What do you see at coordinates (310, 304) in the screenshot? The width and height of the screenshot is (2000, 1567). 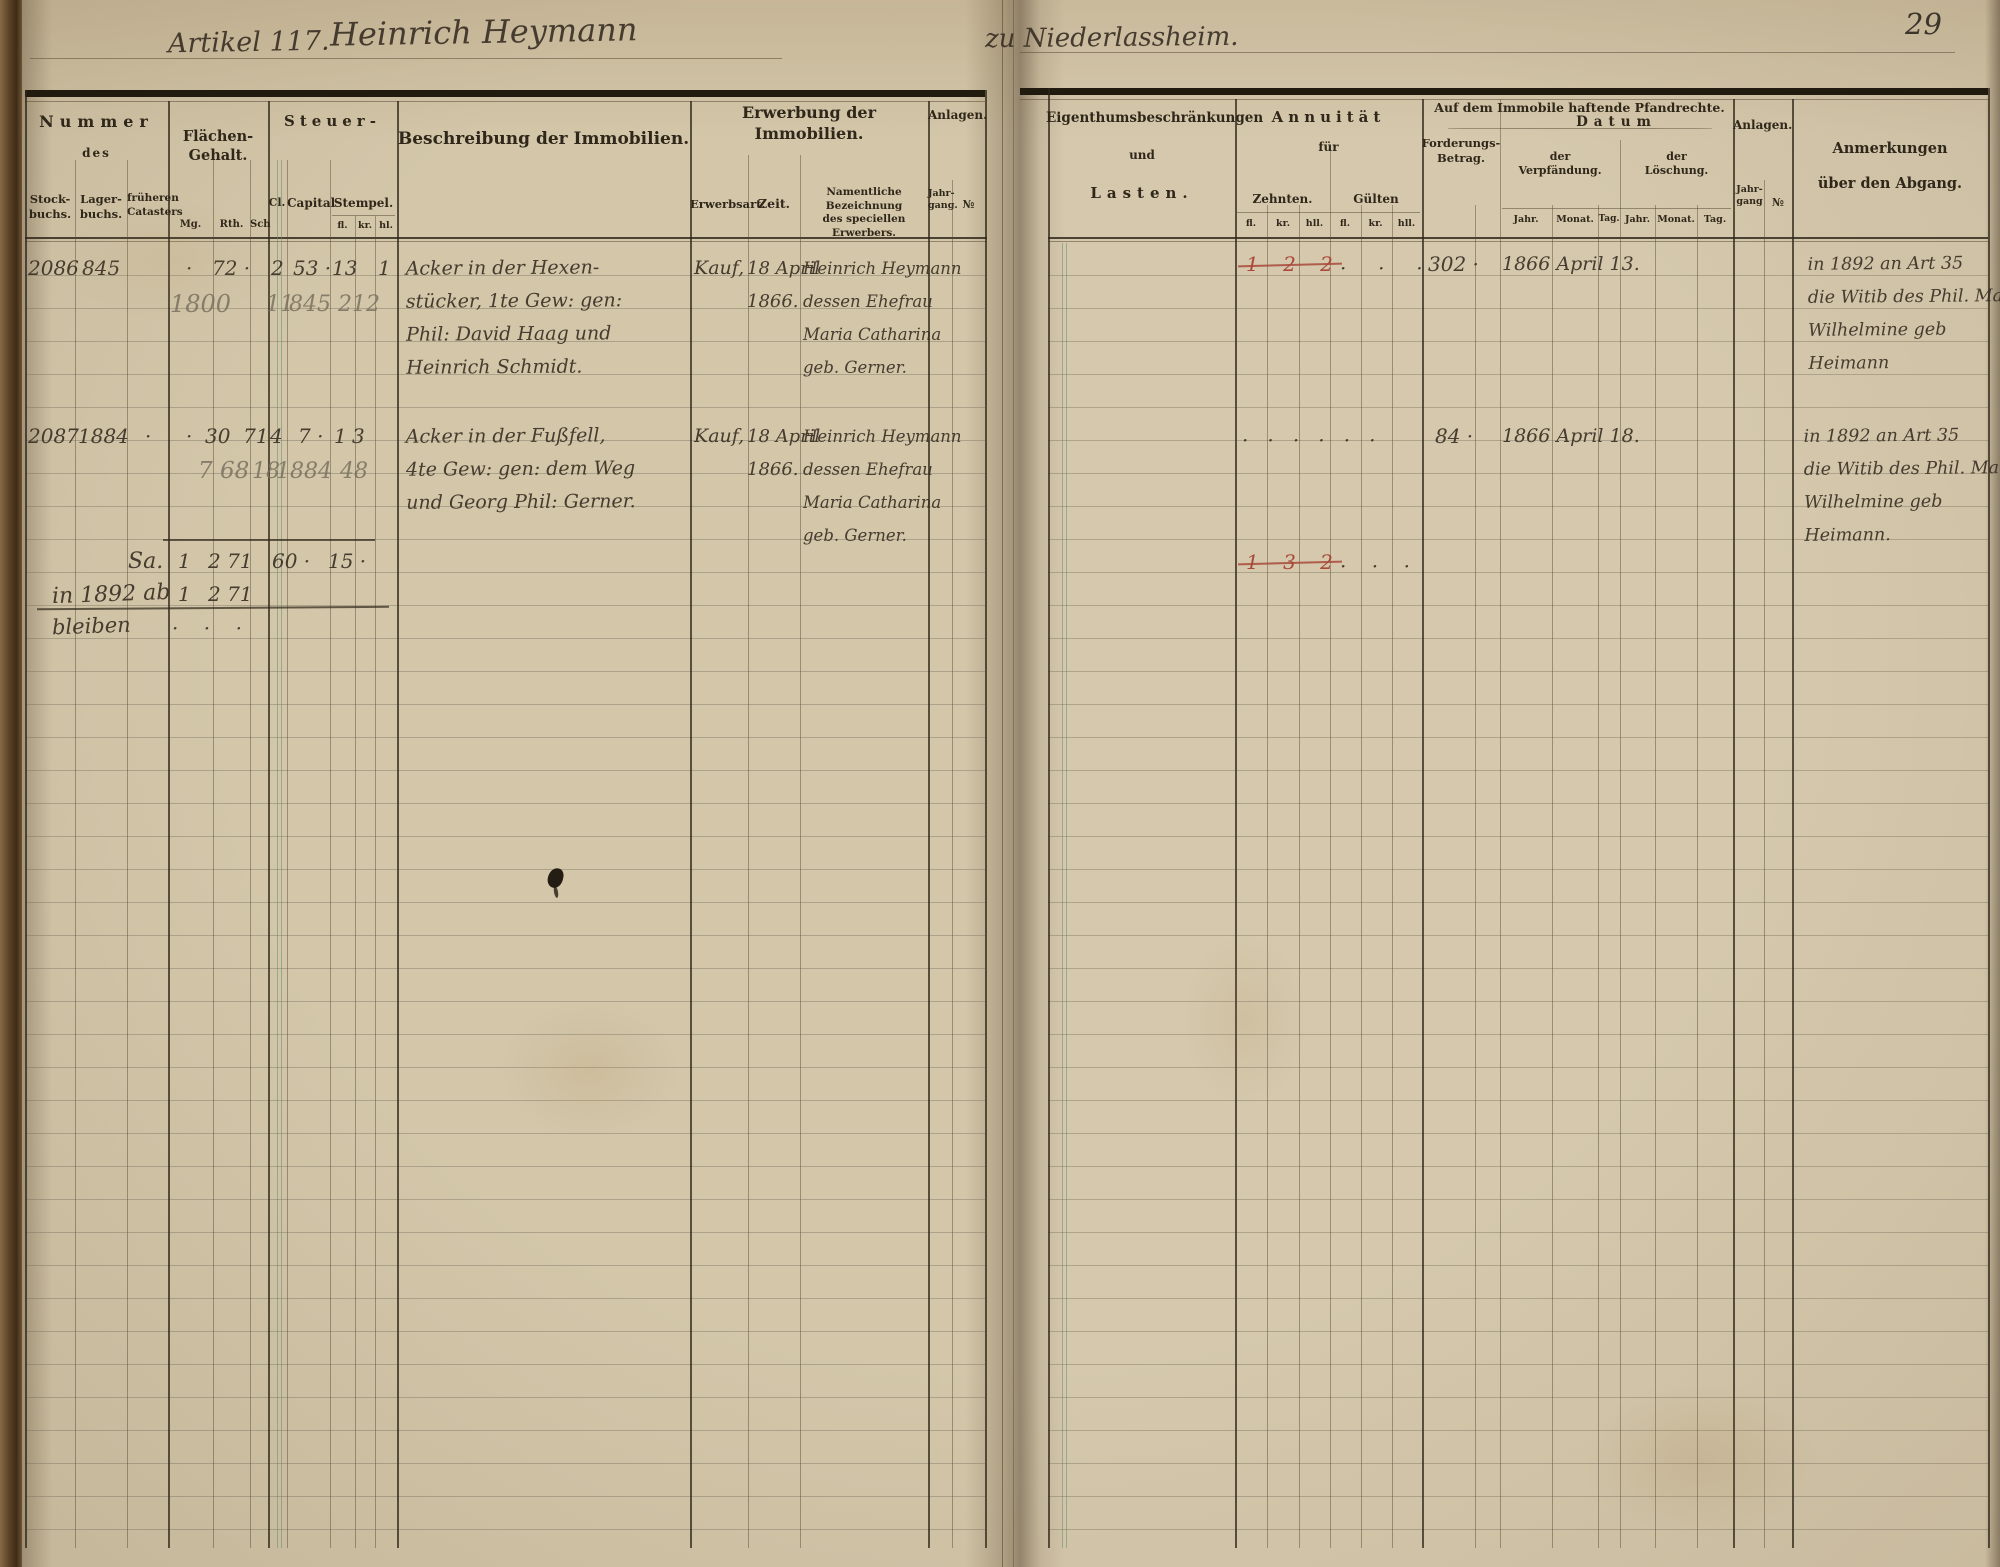 I see `row-pencil-capital: 845` at bounding box center [310, 304].